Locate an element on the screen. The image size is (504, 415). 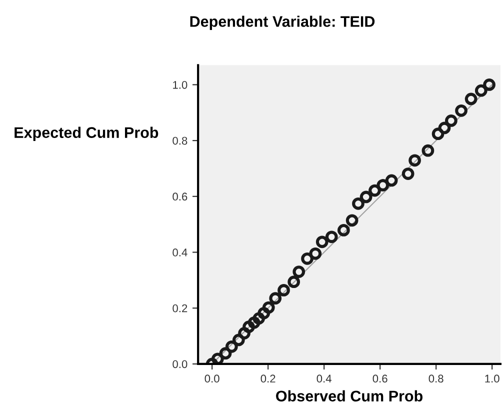
y-tick-label: 0.4 is located at coordinates (180, 252).